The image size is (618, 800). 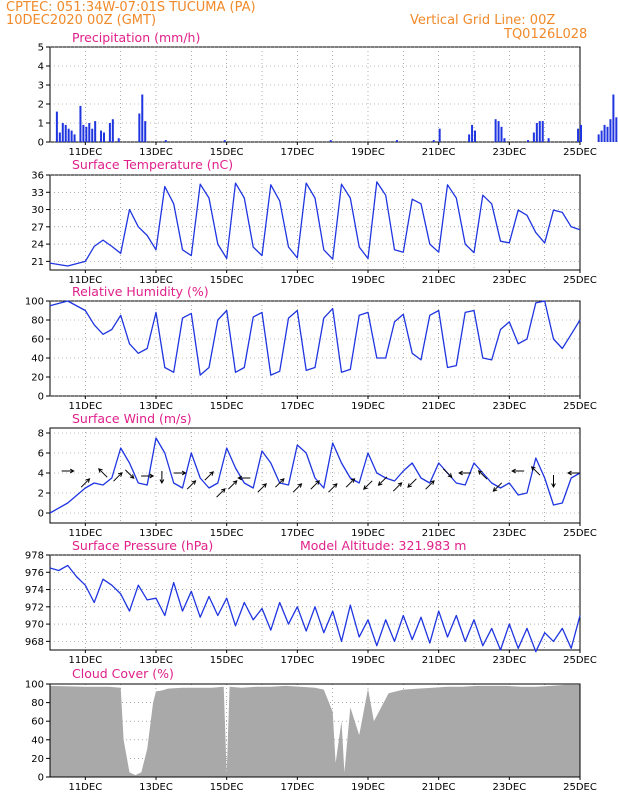 What do you see at coordinates (34, 573) in the screenshot?
I see `y-tick-label: 976` at bounding box center [34, 573].